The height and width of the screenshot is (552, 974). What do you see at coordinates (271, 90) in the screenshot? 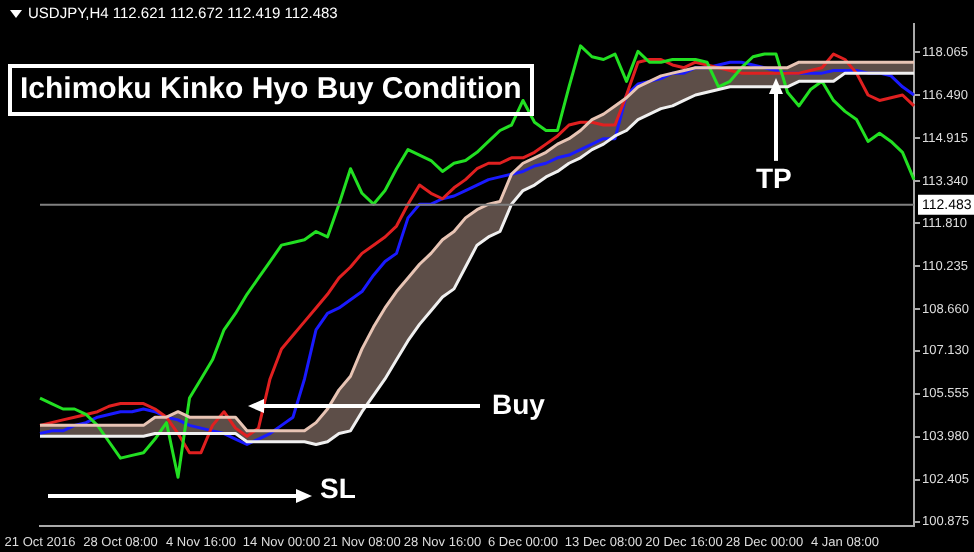
I see `text: Ichimoku Kinko Hyo Buy Condition` at bounding box center [271, 90].